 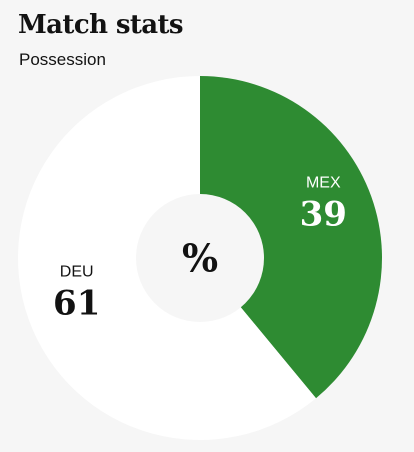 What do you see at coordinates (77, 271) in the screenshot?
I see `slice-label-deu: DEU` at bounding box center [77, 271].